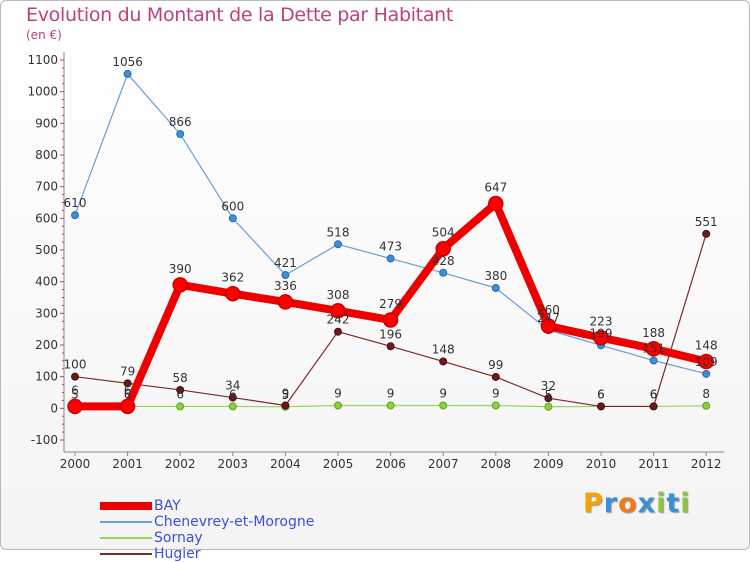  What do you see at coordinates (180, 269) in the screenshot?
I see `data-label: 390` at bounding box center [180, 269].